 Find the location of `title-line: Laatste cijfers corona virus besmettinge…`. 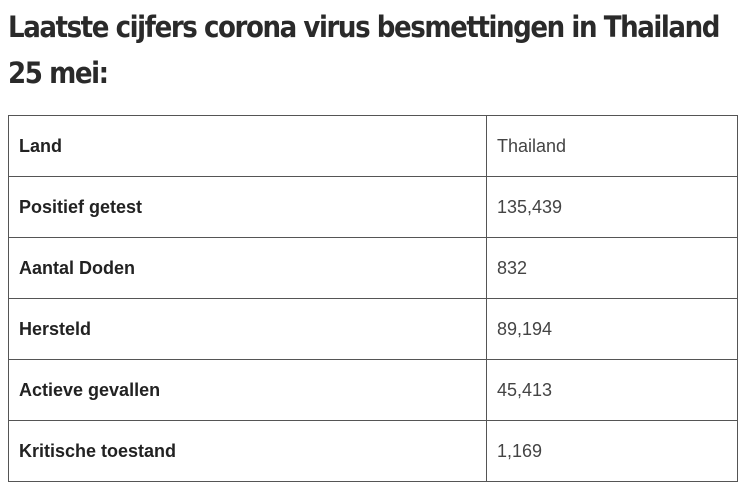

title-line: Laatste cijfers corona virus besmettinge… is located at coordinates (364, 27).